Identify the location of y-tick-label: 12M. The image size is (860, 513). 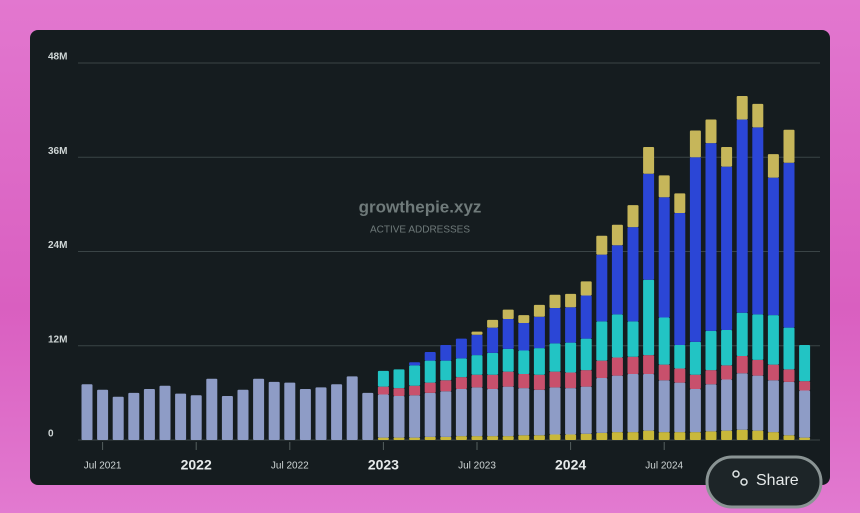
(57, 339).